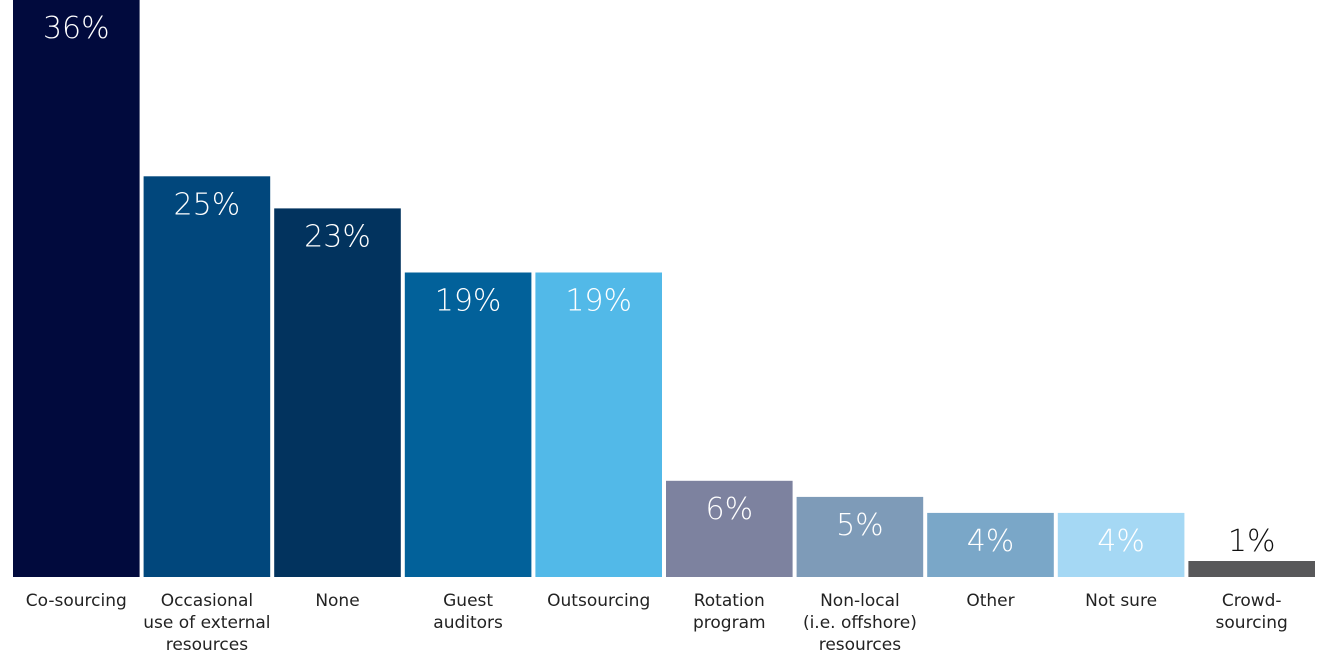  I want to click on category-label-line: (i.e. offshore), so click(860, 623).